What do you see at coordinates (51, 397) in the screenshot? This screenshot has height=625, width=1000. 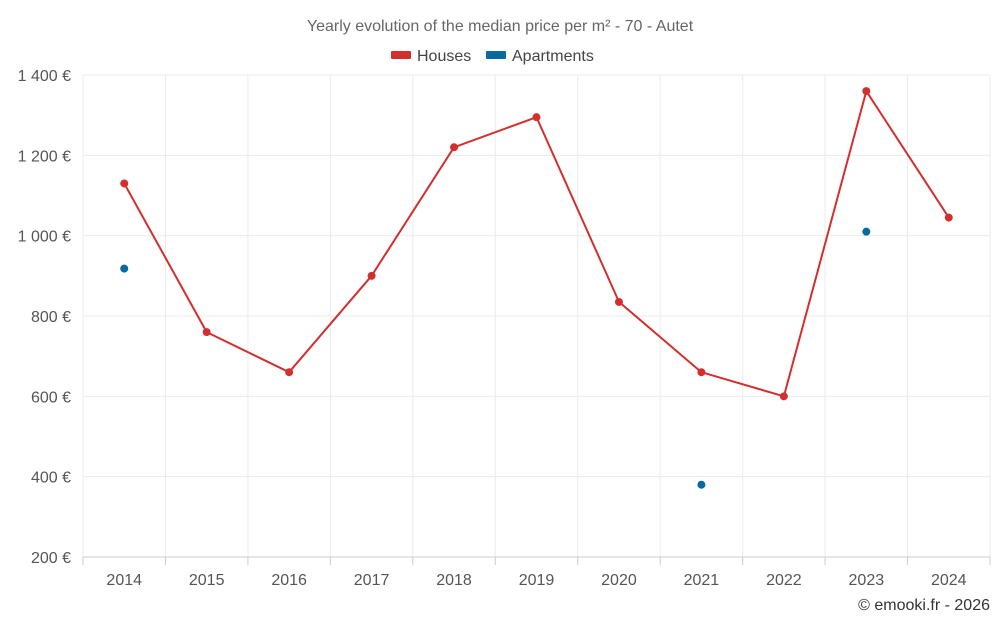 I see `y-tick-label: 600 €` at bounding box center [51, 397].